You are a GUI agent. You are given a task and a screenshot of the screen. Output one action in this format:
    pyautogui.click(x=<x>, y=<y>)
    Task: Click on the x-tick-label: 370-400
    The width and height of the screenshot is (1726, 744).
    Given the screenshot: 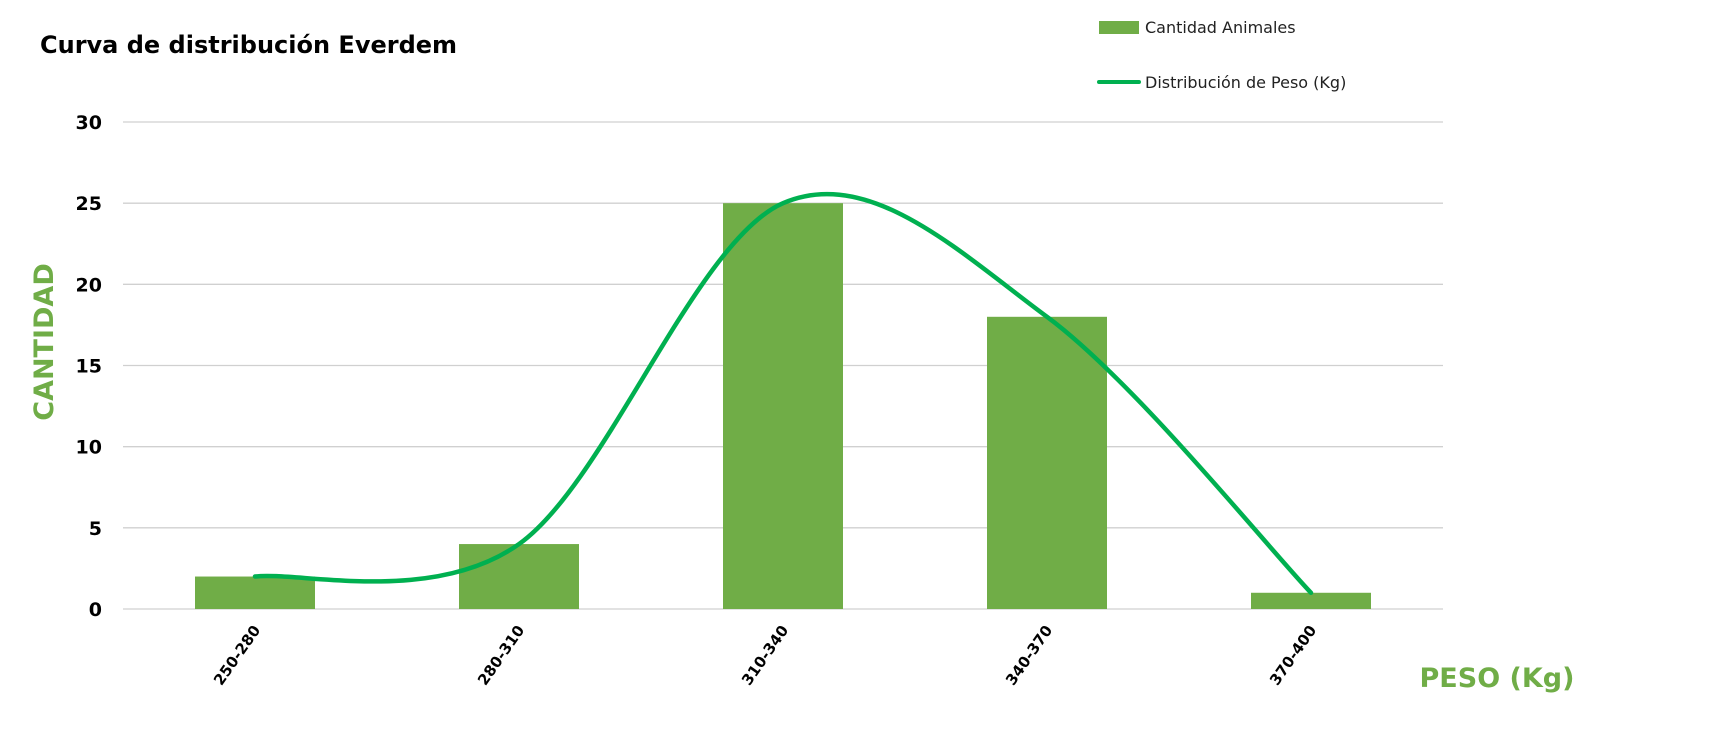 What is the action you would take?
    pyautogui.click(x=1293, y=655)
    